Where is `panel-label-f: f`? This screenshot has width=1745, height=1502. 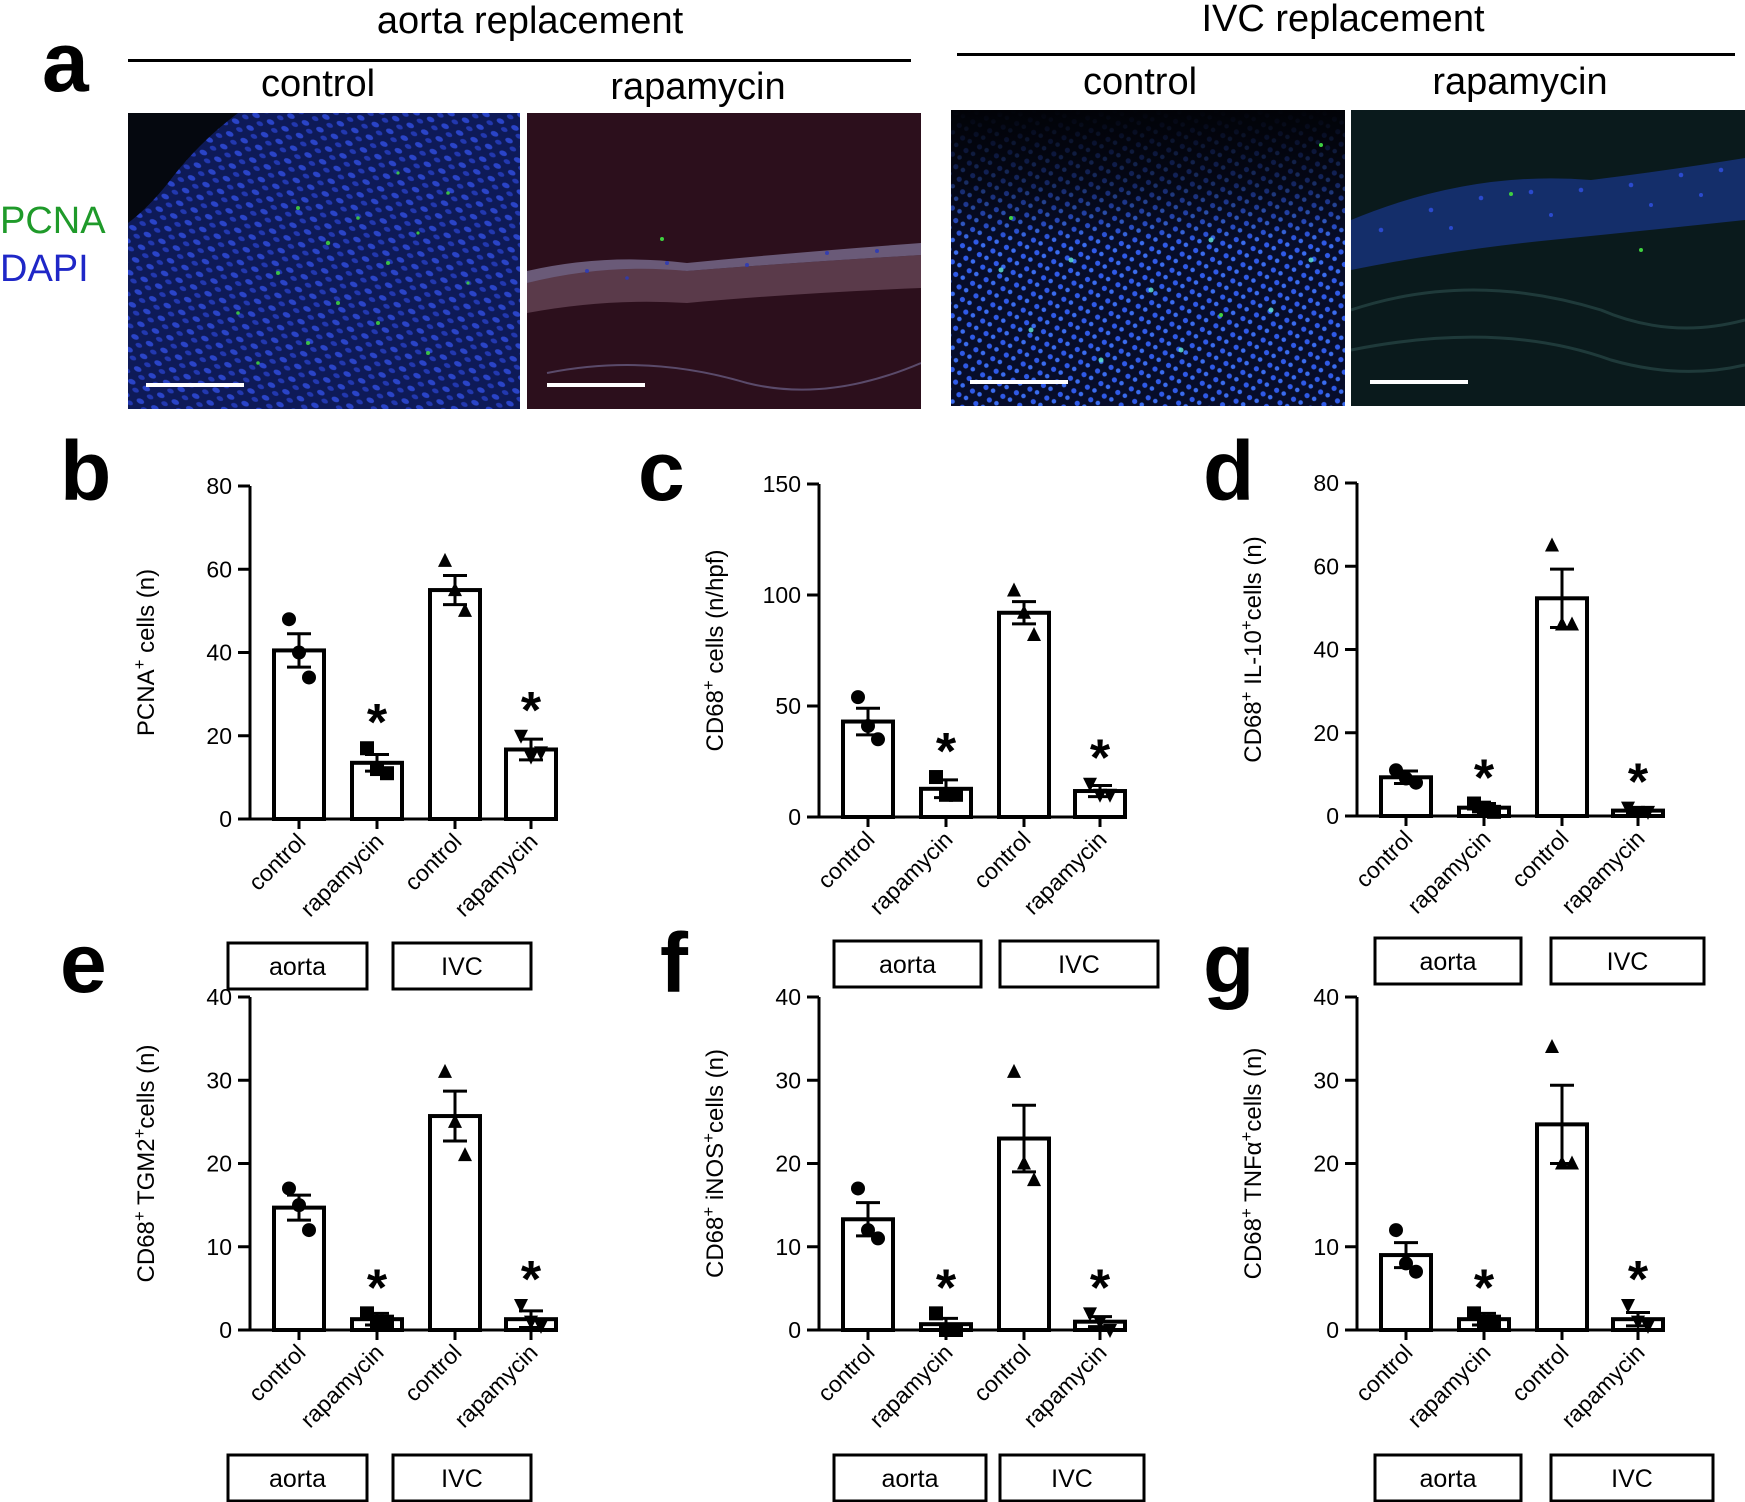
panel-label-f: f is located at coordinates (674, 963).